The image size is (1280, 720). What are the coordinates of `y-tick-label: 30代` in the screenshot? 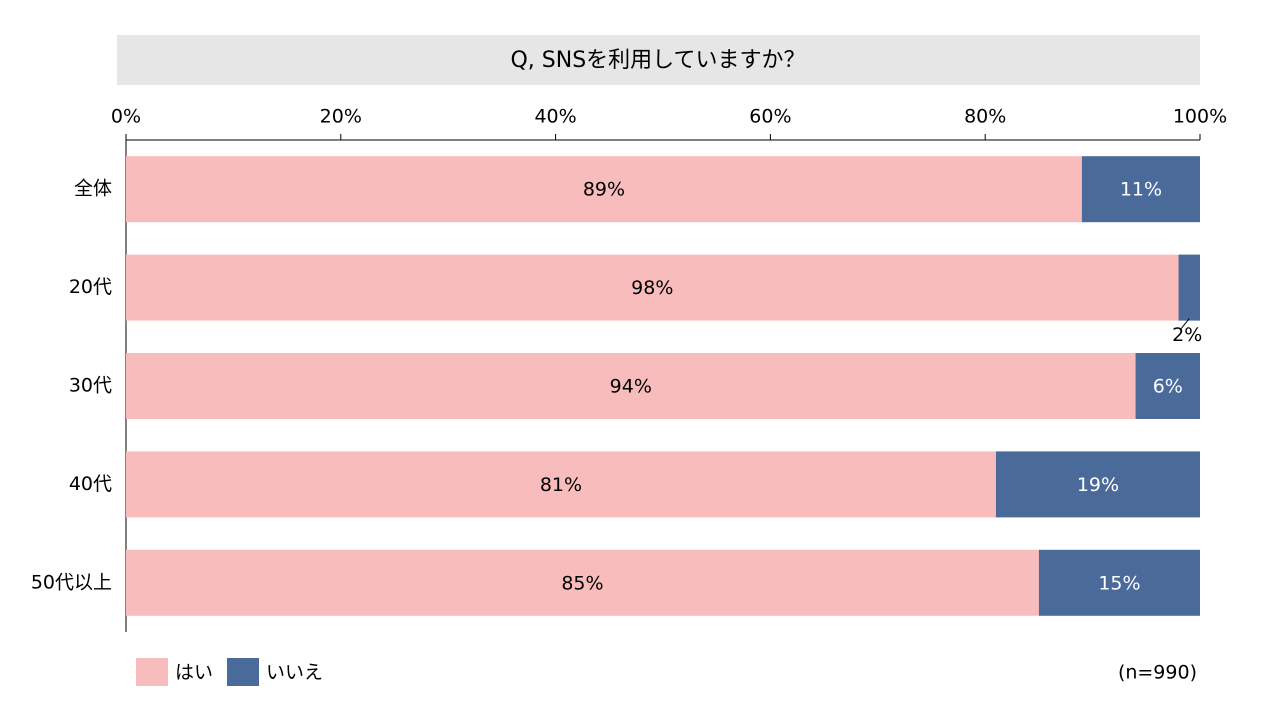 It's located at (90, 386).